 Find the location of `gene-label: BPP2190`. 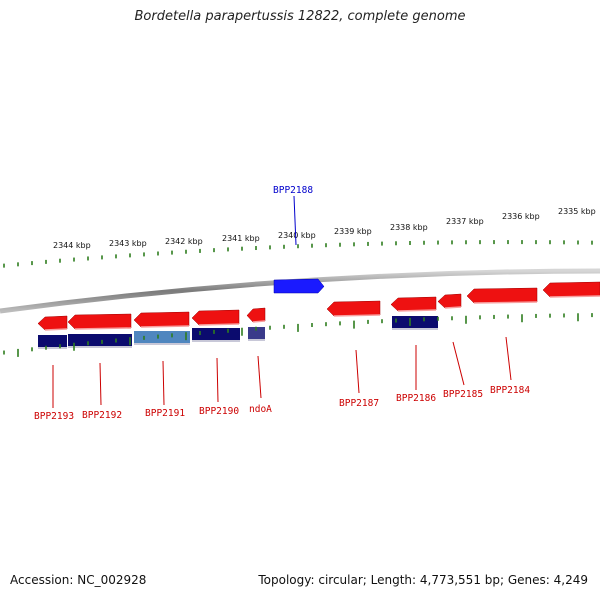

gene-label: BPP2190 is located at coordinates (219, 411).